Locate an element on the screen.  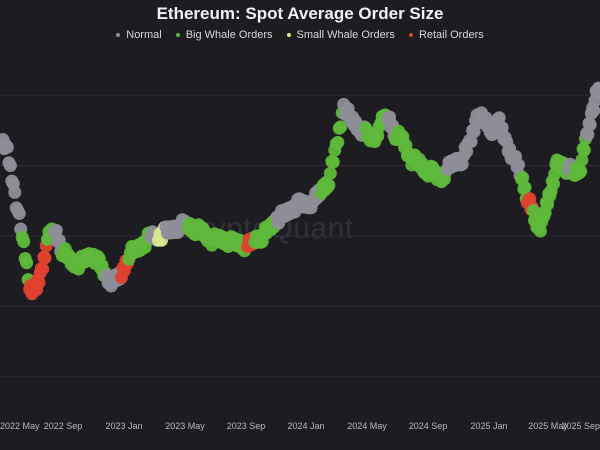
x-tick-label-9: 2025 May is located at coordinates (548, 426).